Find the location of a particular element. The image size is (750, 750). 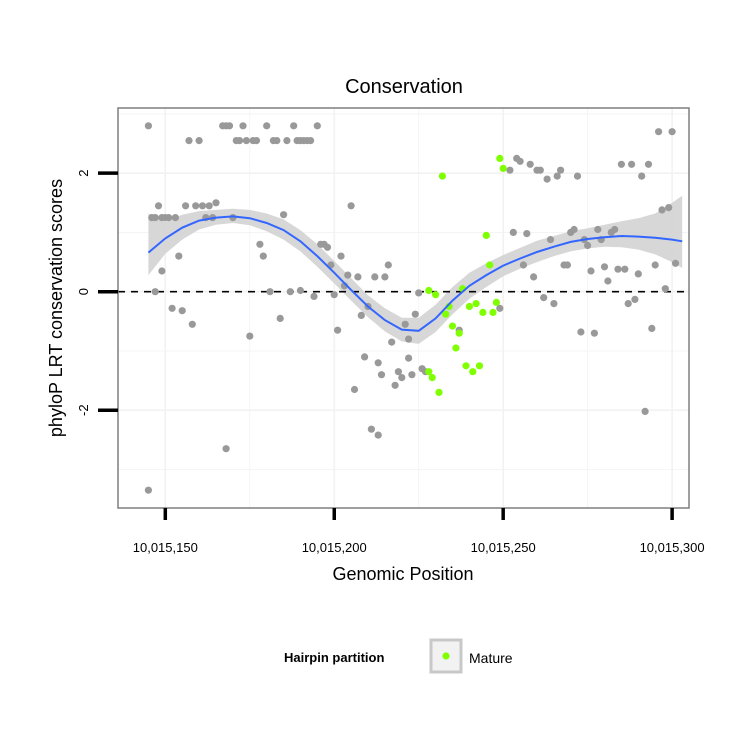

confidence-ribbon is located at coordinates (415, 269).